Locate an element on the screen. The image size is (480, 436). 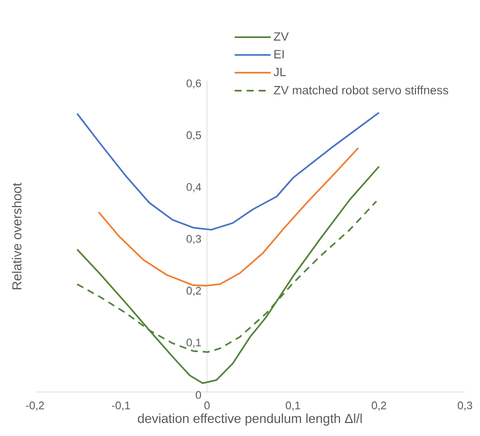
x-tick-label: -0,1 is located at coordinates (121, 406).